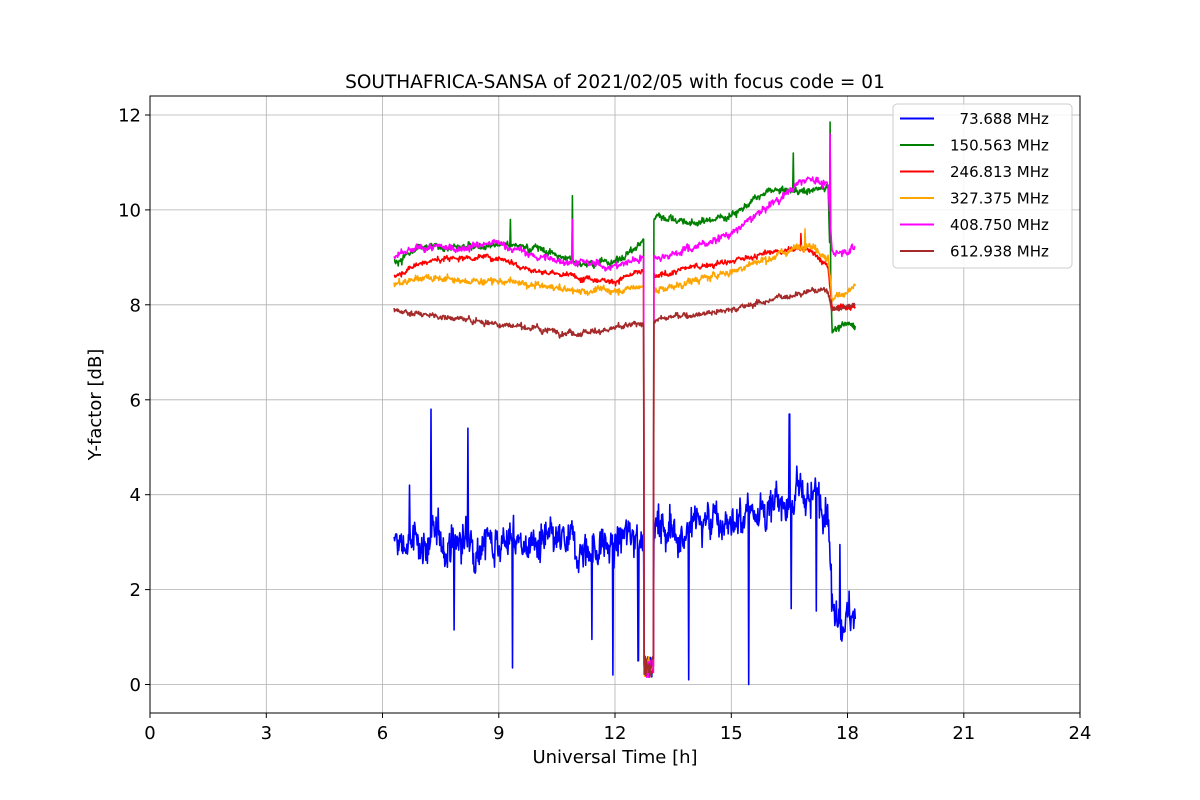 This screenshot has height=800, width=1200. What do you see at coordinates (999, 199) in the screenshot?
I see `legend-label: 327.375 MHz` at bounding box center [999, 199].